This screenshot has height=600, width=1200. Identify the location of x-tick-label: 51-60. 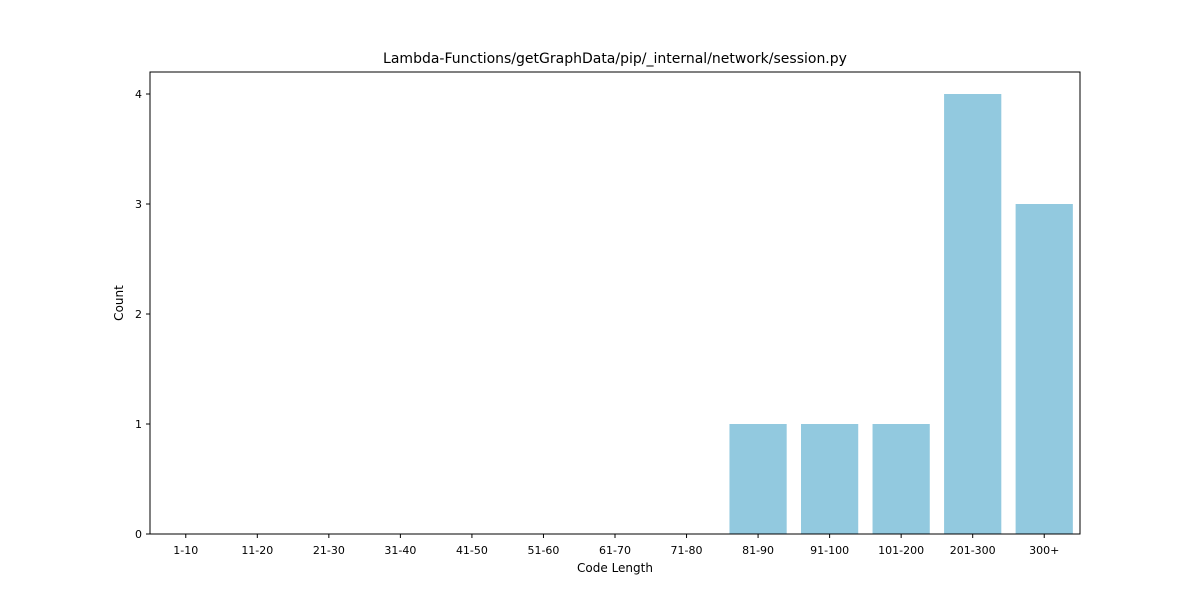
(543, 550).